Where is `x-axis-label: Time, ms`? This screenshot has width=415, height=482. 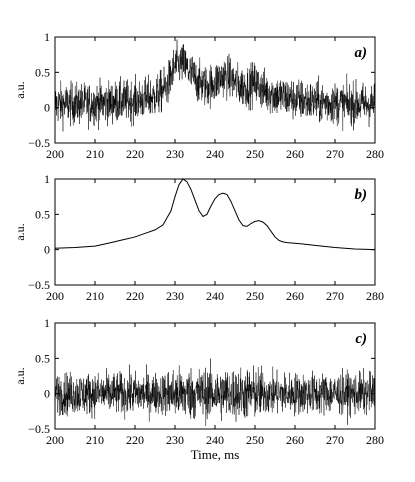
x-axis-label: Time, ms is located at coordinates (215, 454).